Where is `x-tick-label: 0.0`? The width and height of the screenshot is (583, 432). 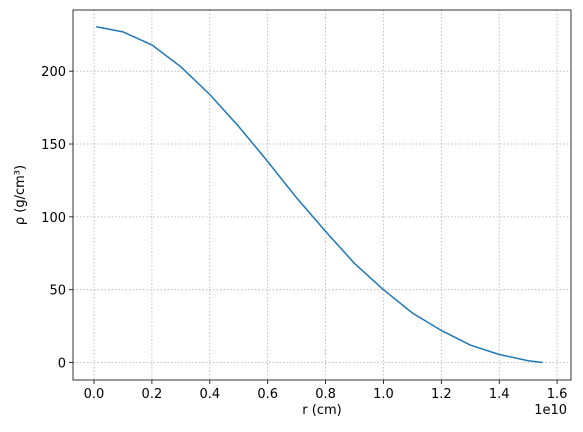
x-tick-label: 0.0 is located at coordinates (94, 394).